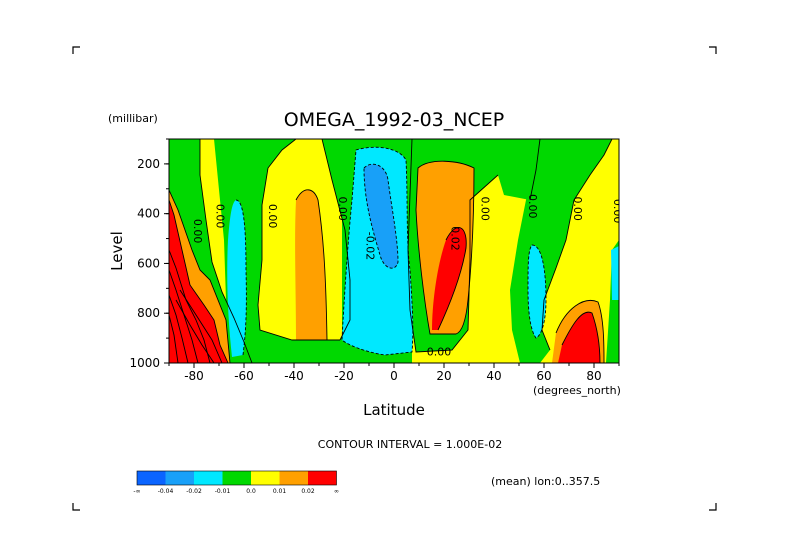 This screenshot has height=558, width=789. I want to click on x-tick-label: 80, so click(593, 376).